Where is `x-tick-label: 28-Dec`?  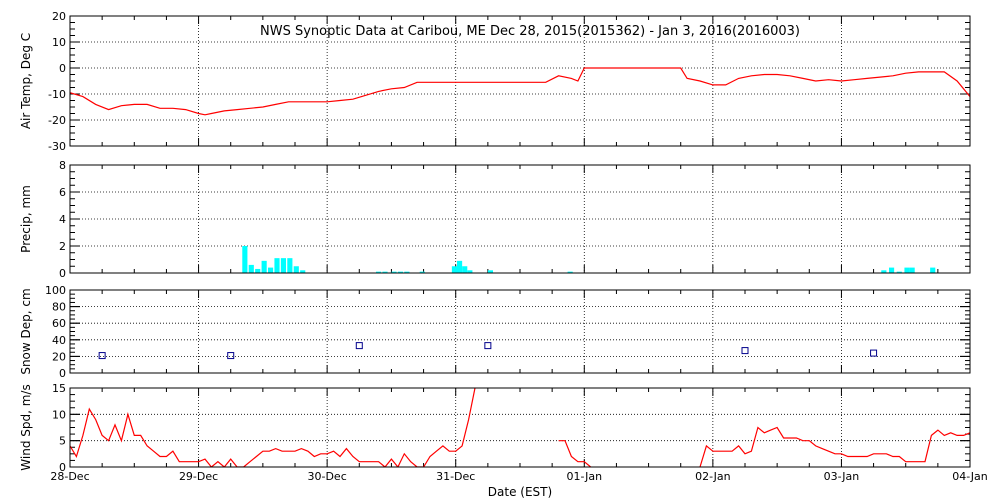 x-tick-label: 28-Dec is located at coordinates (69, 476).